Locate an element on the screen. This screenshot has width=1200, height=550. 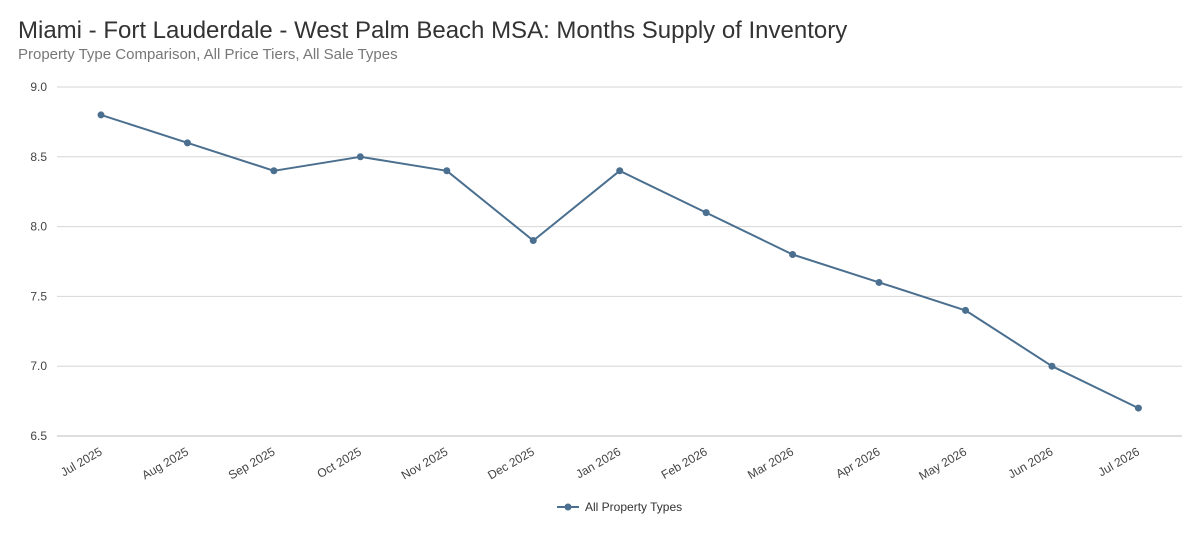
x-tick-label: Apr 2026 is located at coordinates (857, 462).